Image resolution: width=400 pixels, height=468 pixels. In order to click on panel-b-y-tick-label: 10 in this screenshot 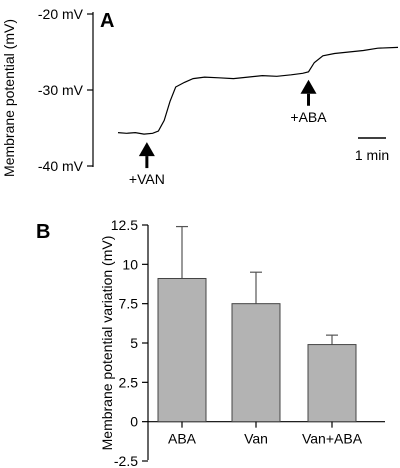, I will do `click(130, 264)`.